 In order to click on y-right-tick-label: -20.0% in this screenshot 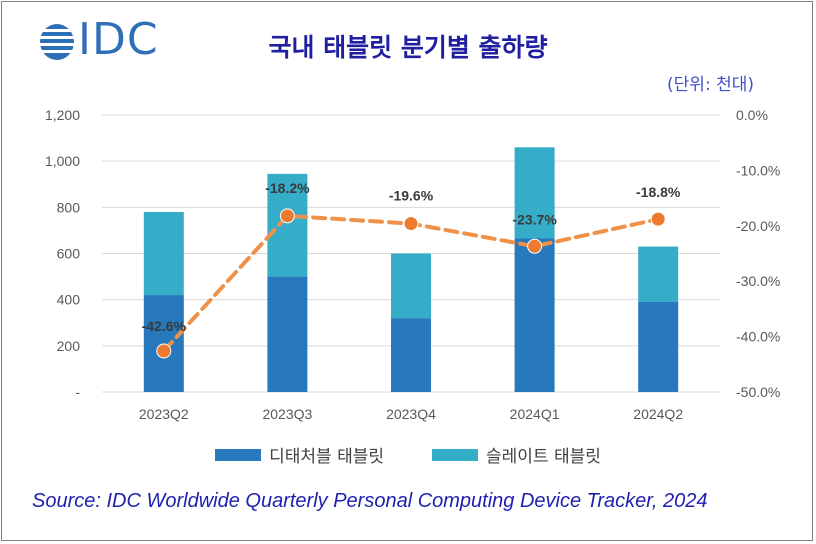, I will do `click(758, 226)`.